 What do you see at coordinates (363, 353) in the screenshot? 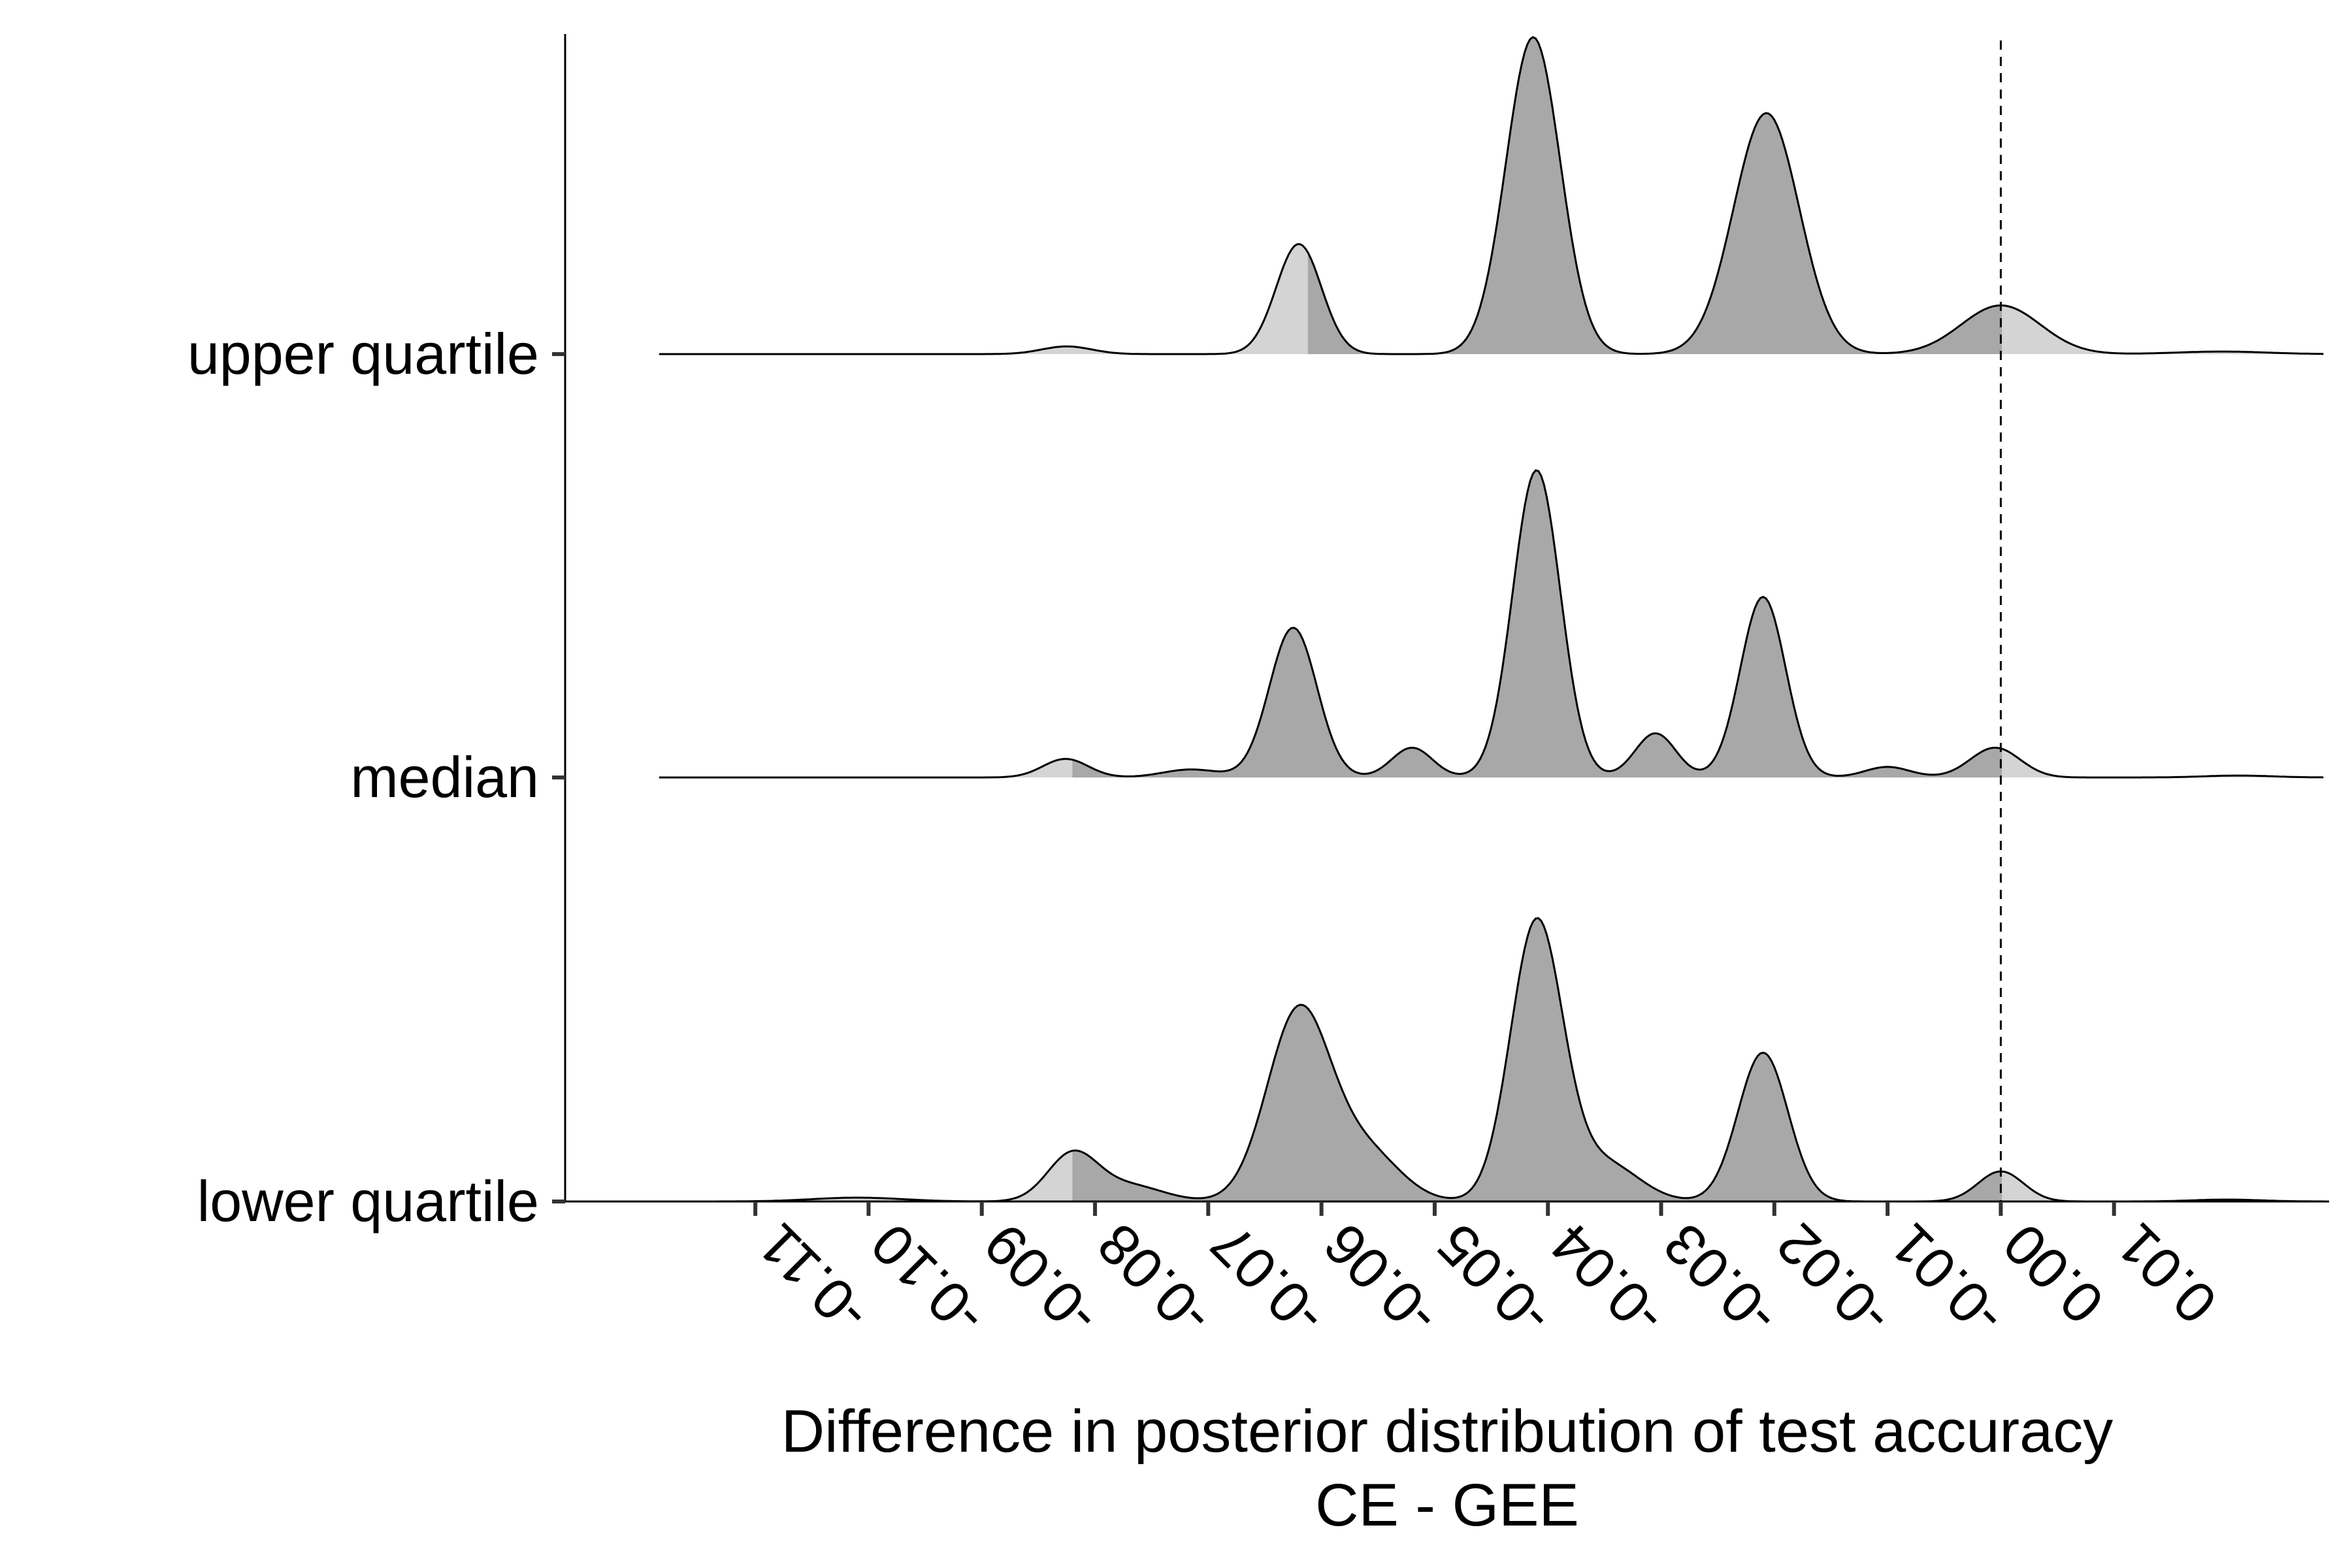
I see `y-tick-label-upper-quartile: upper quartile` at bounding box center [363, 353].